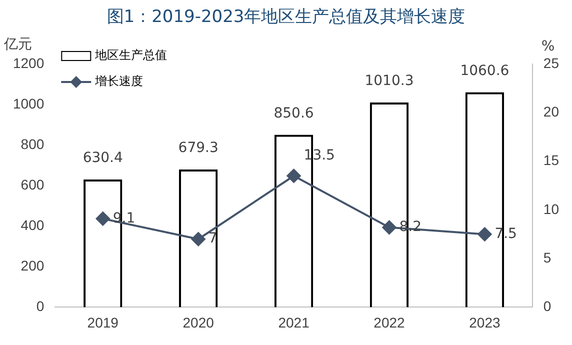 This screenshot has height=345, width=572. Describe the element at coordinates (198, 322) in the screenshot. I see `x-tick-label: 2020` at that location.